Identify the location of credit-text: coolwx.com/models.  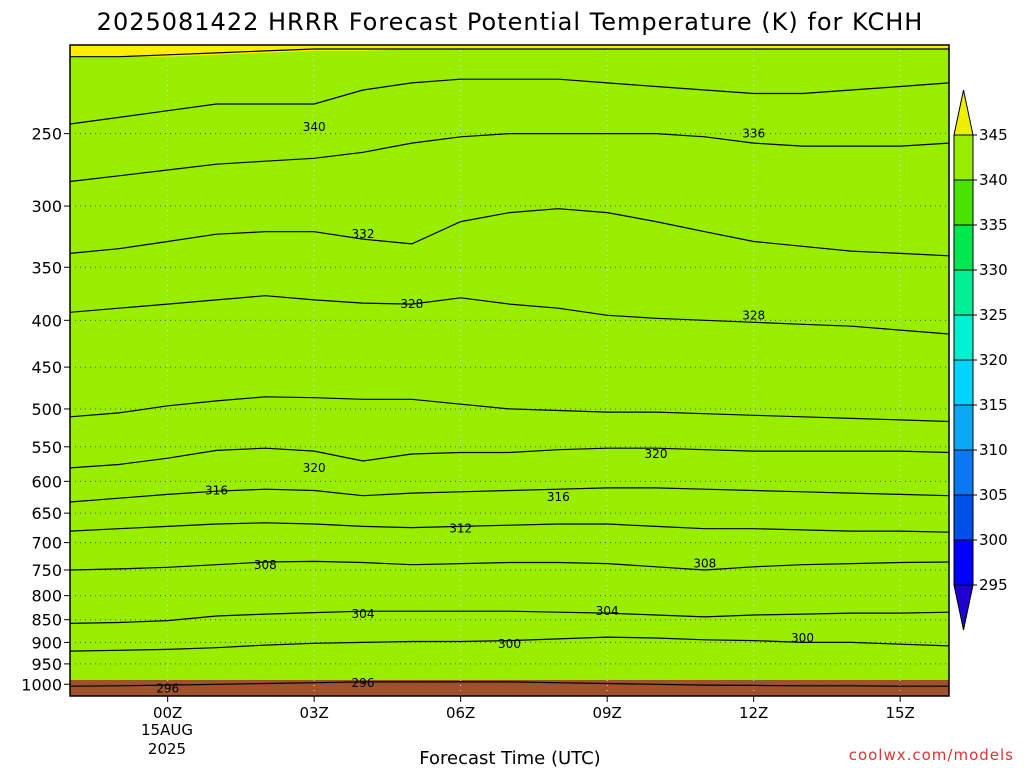
(931, 755).